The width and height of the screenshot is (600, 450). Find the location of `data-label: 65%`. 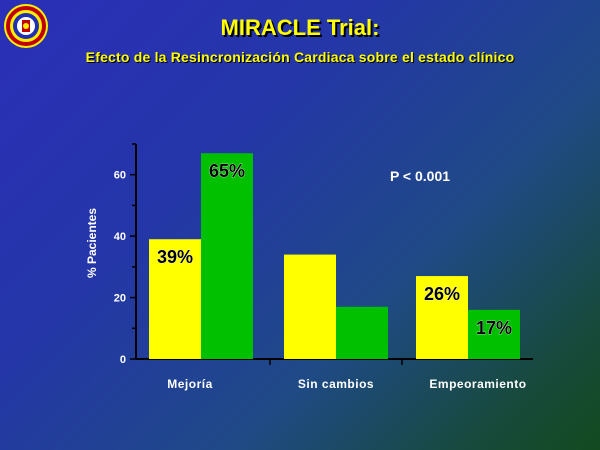

data-label: 65% is located at coordinates (227, 171).